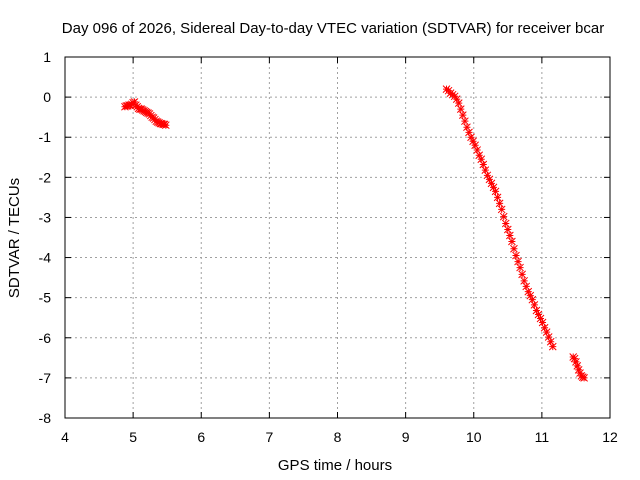 The width and height of the screenshot is (640, 480). I want to click on y-tick-label: -1, so click(45, 137).